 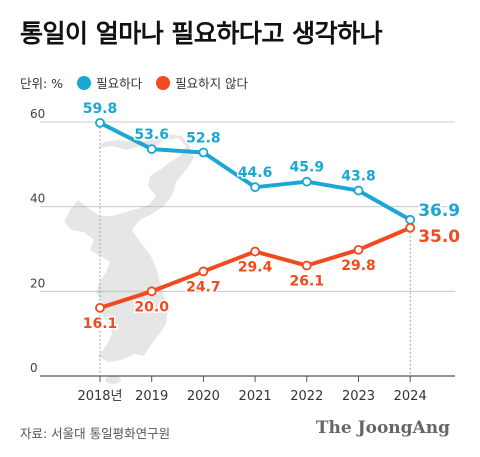 I want to click on legend-dot-needed, so click(x=84, y=82).